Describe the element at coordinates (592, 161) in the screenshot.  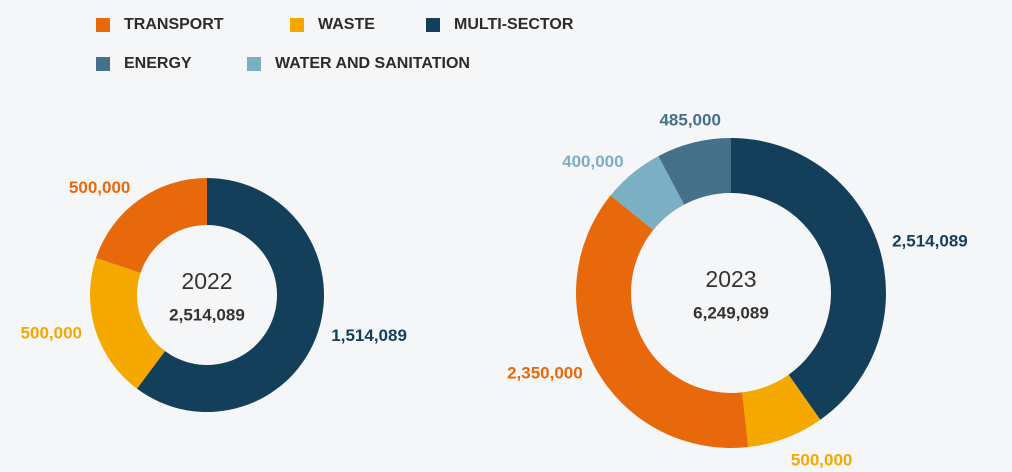
I see `data-label: 400,000` at that location.